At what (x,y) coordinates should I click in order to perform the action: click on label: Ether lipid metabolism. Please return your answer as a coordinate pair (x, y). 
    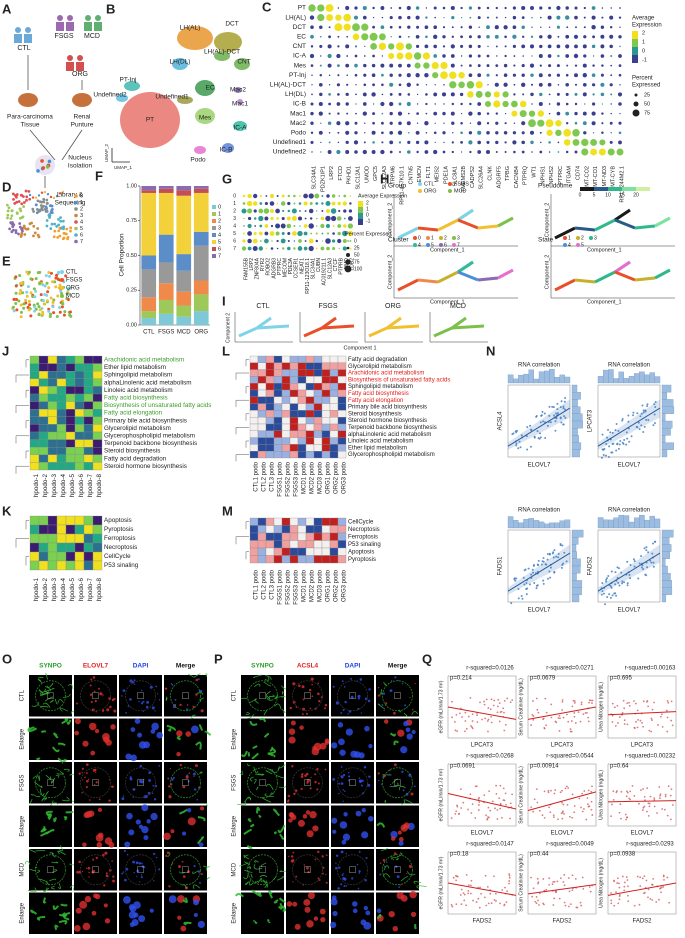
    Looking at the image, I should click on (377, 448).